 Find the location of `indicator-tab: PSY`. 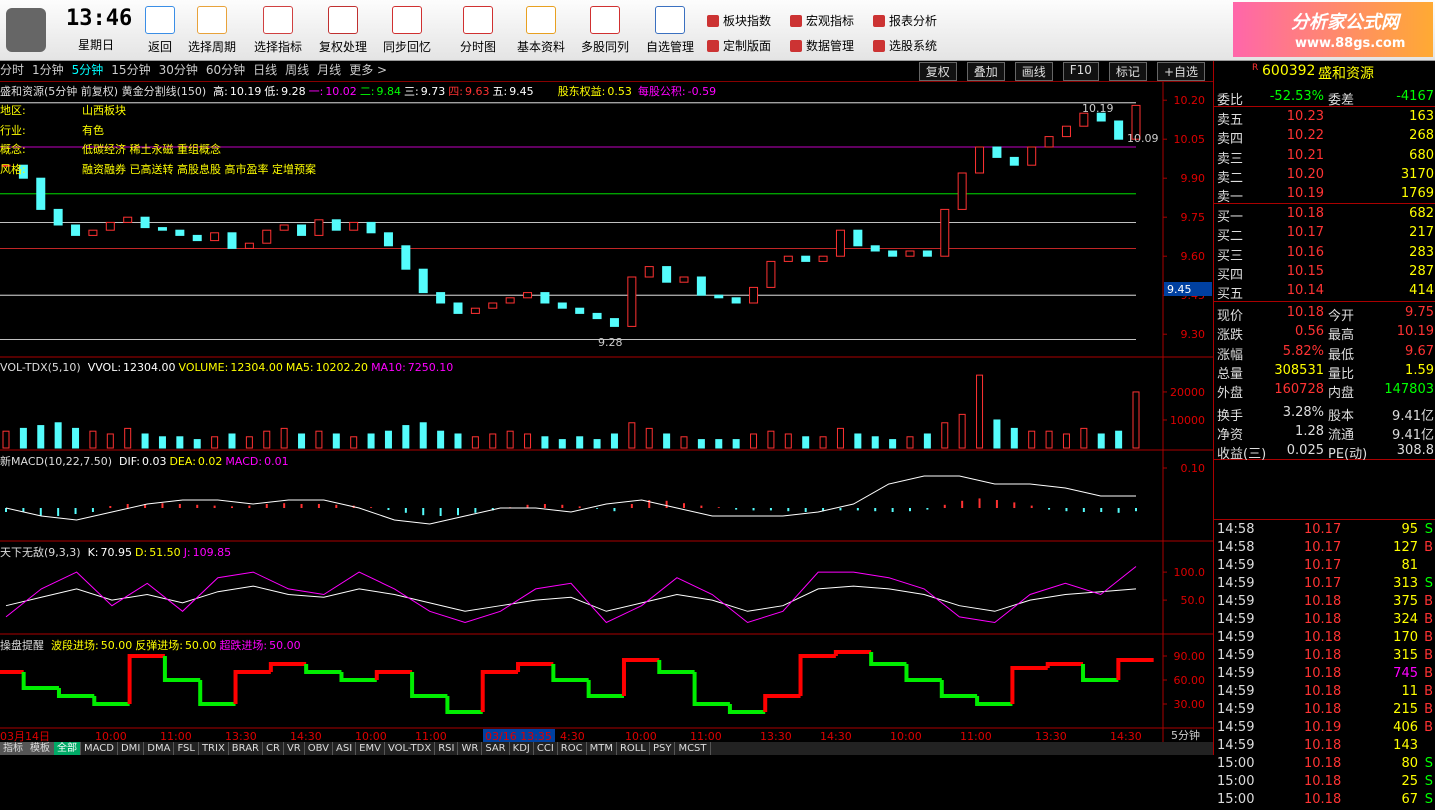

indicator-tab: PSY is located at coordinates (663, 748).